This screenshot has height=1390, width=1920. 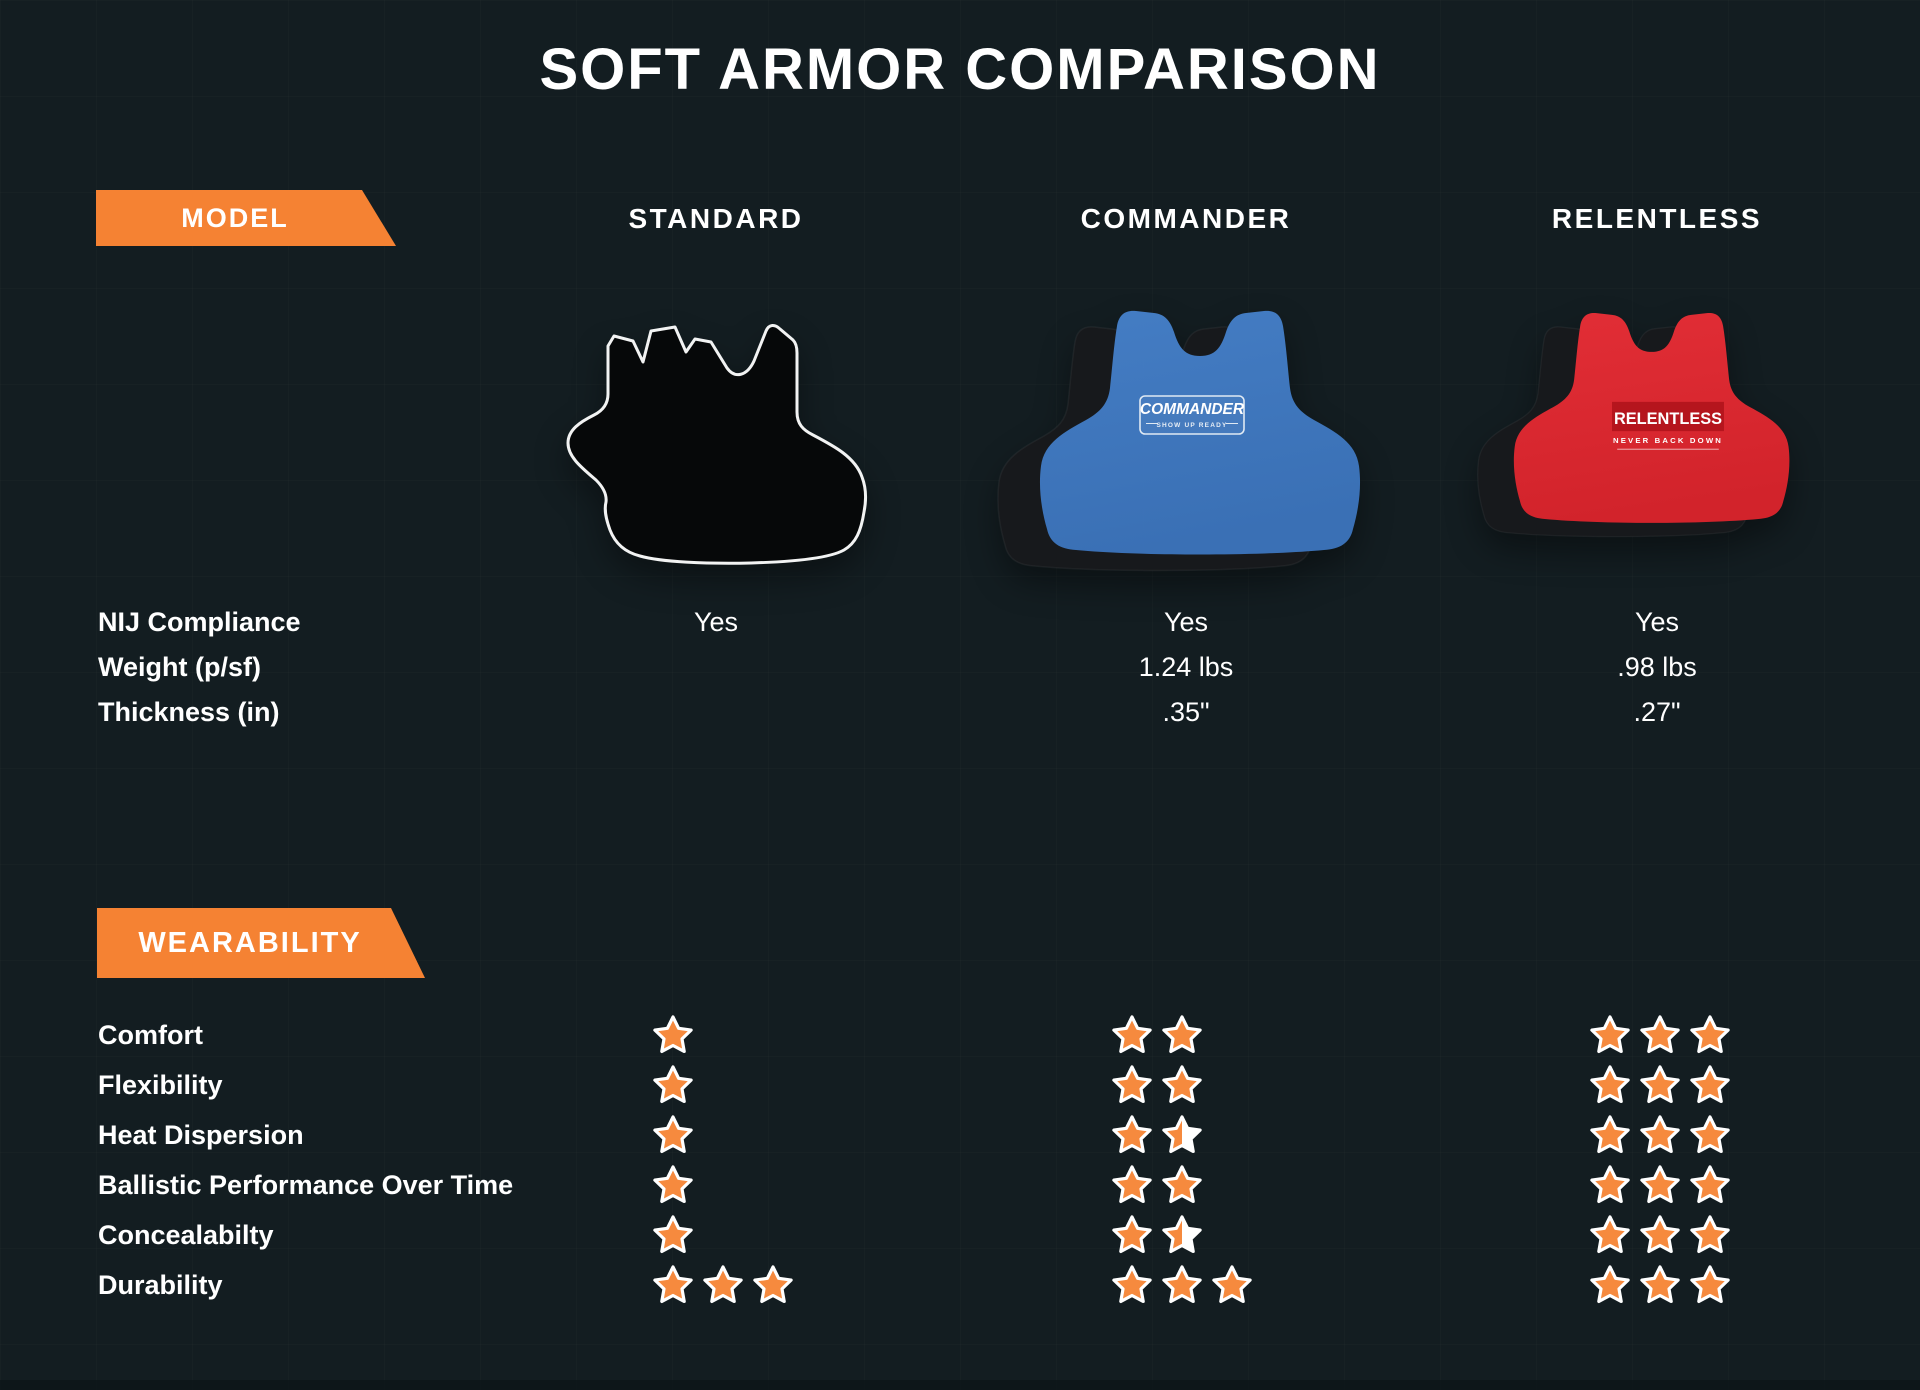 What do you see at coordinates (1657, 218) in the screenshot?
I see `column-header-relentless: RELENTLESS` at bounding box center [1657, 218].